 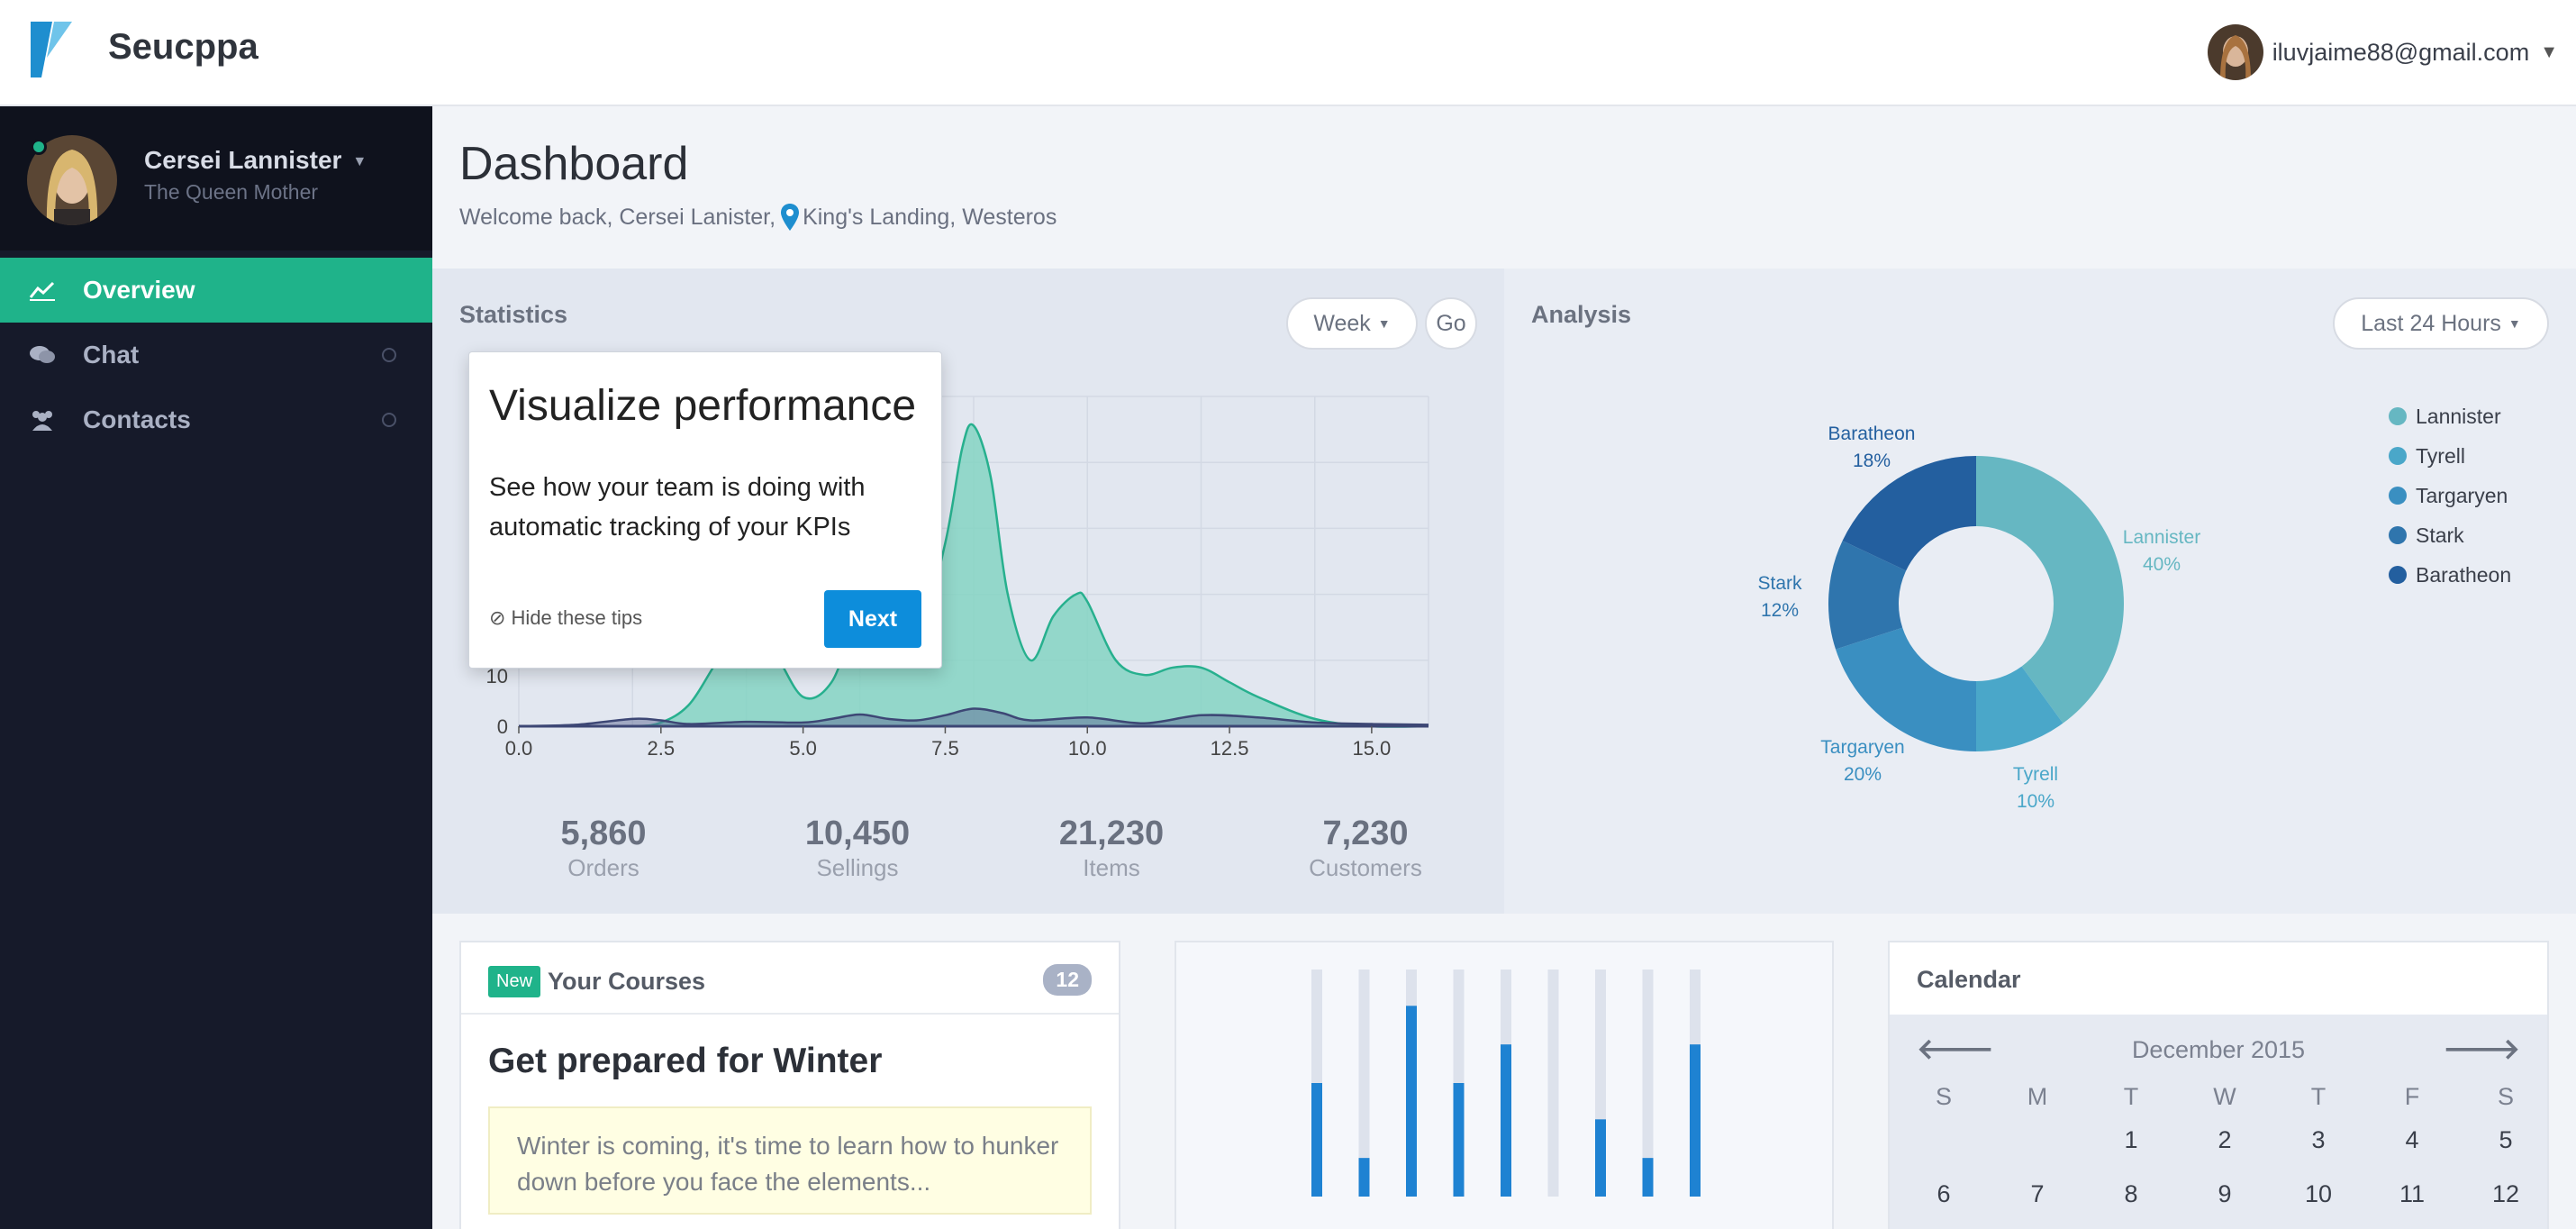 I want to click on brand-logo-icon, so click(x=55, y=50).